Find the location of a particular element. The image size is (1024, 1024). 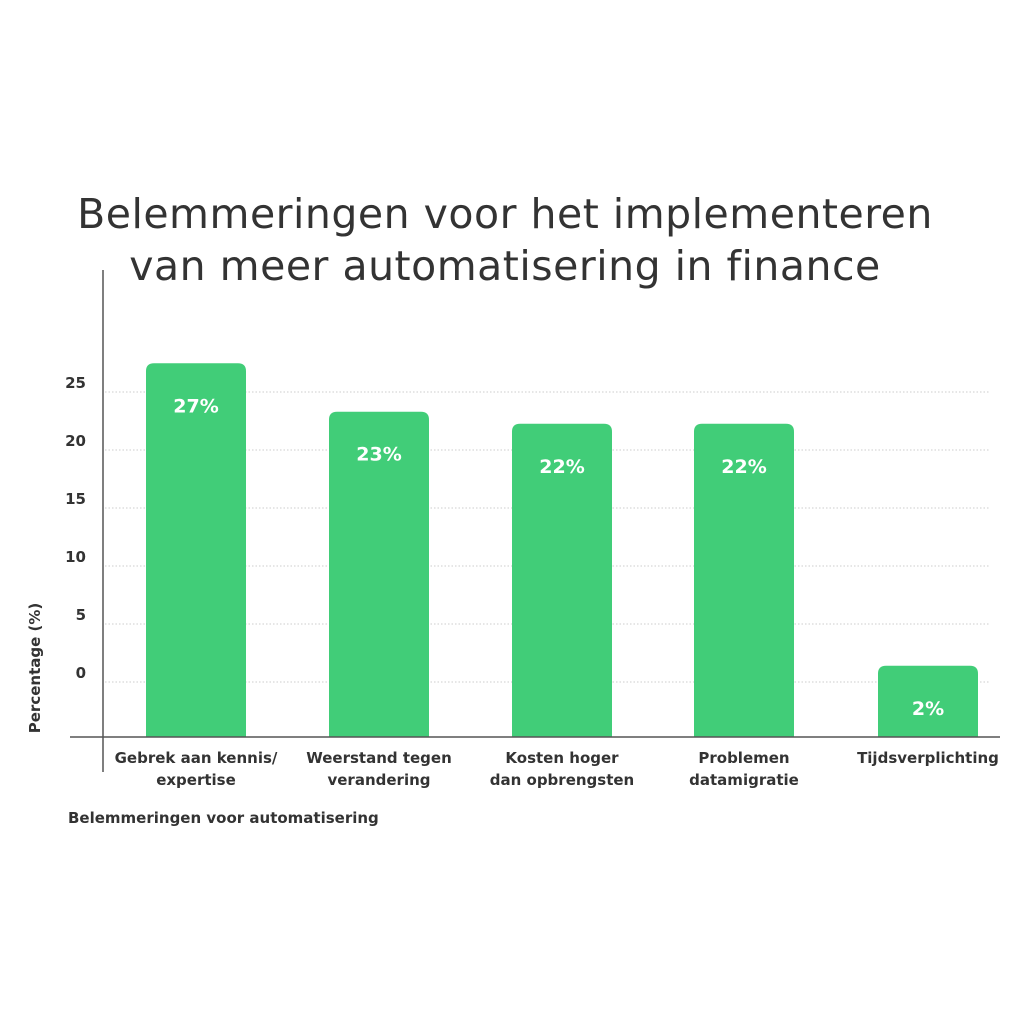

y-tick-label: 15 is located at coordinates (75, 499).